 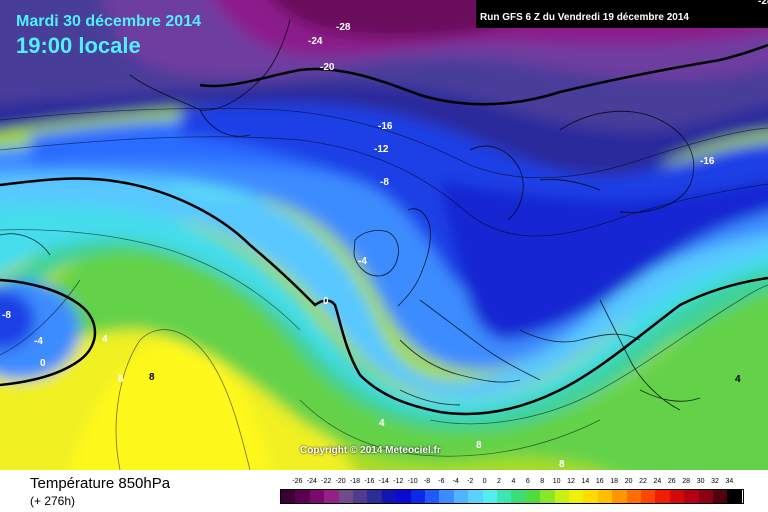 I want to click on color-scale-label: 28, so click(x=686, y=481).